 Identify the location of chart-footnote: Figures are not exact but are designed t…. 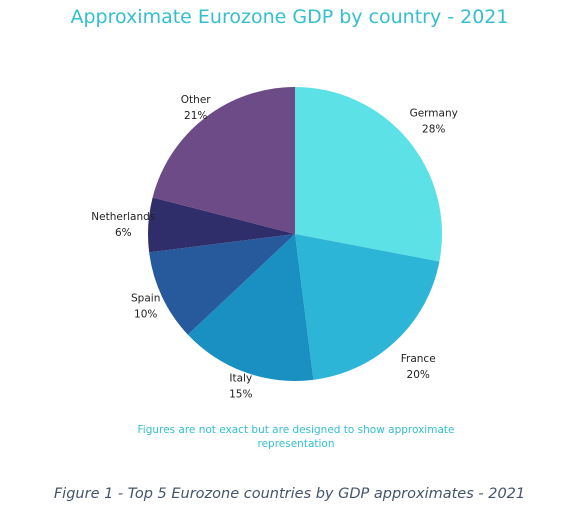
(296, 437).